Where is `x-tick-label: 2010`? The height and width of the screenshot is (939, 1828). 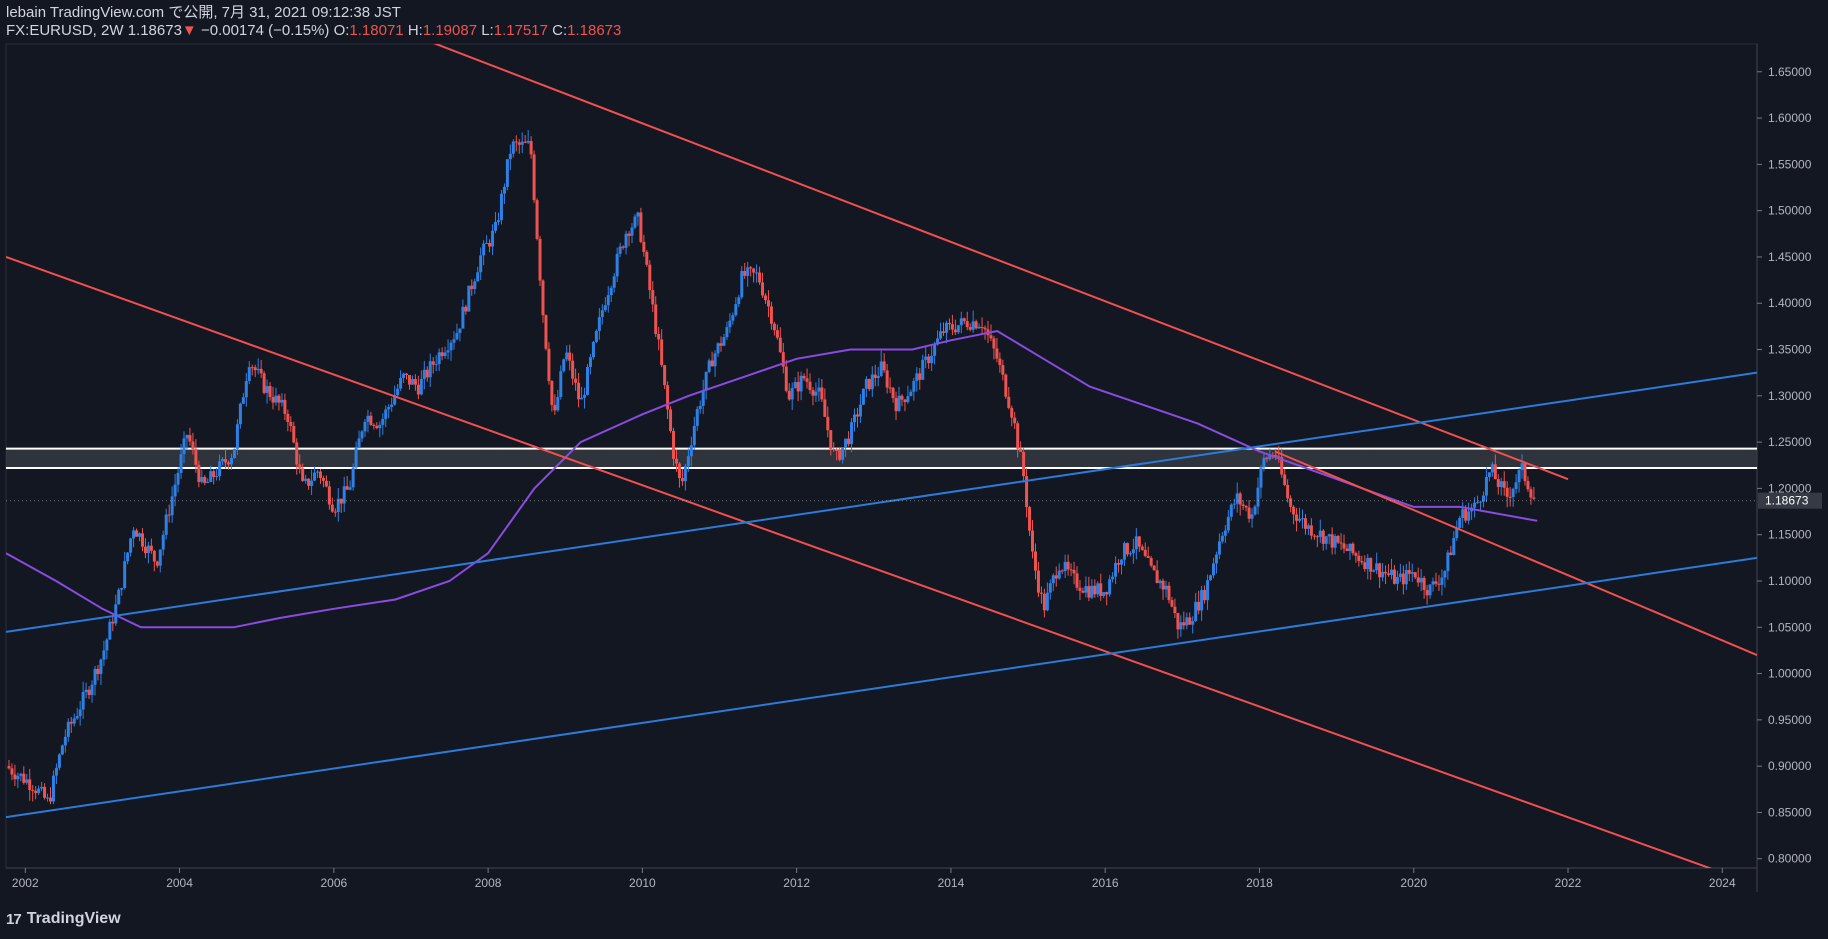
x-tick-label: 2010 is located at coordinates (642, 883).